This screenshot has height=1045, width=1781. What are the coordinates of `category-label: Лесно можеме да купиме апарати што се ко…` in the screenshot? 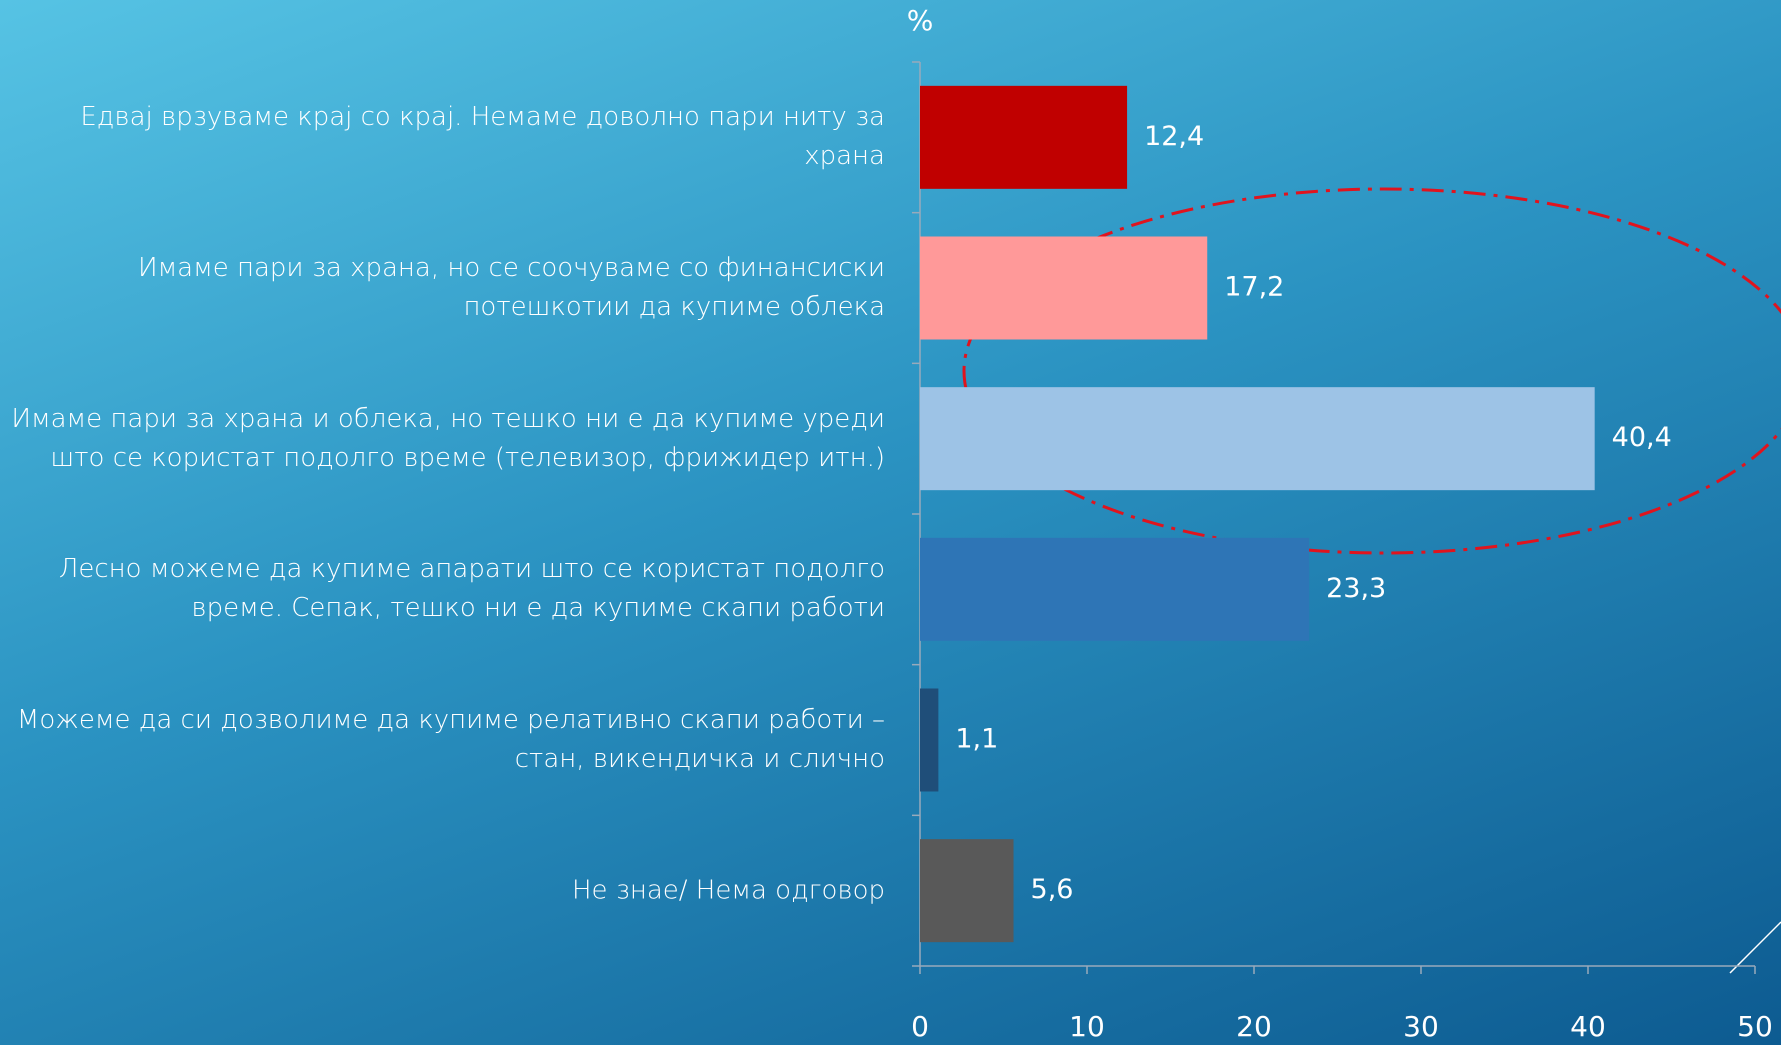 It's located at (471, 589).